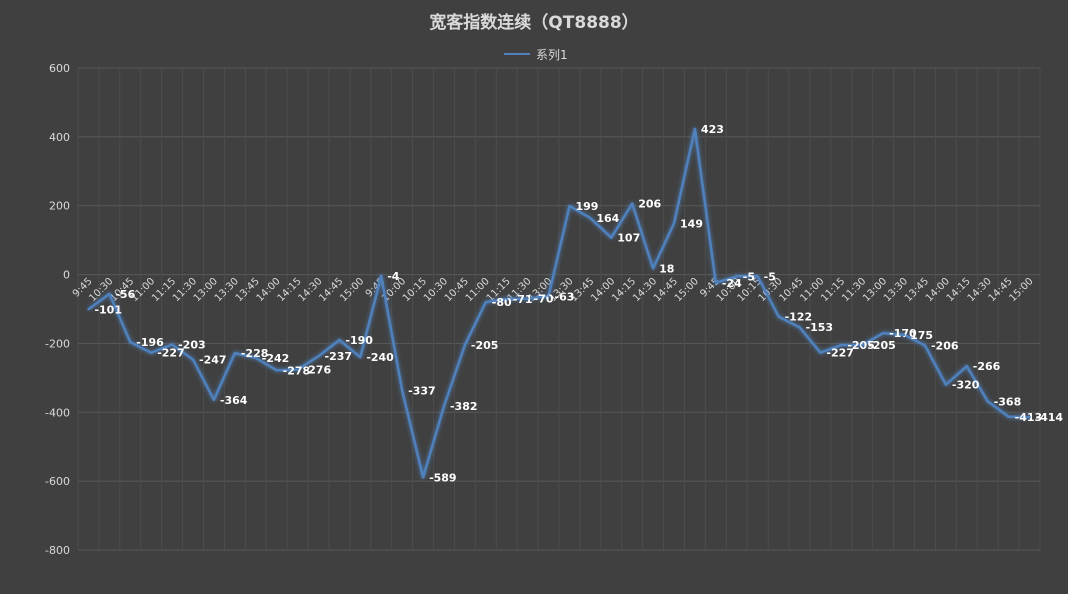 The image size is (1068, 594). Describe the element at coordinates (359, 340) in the screenshot. I see `data-label: -190` at that location.